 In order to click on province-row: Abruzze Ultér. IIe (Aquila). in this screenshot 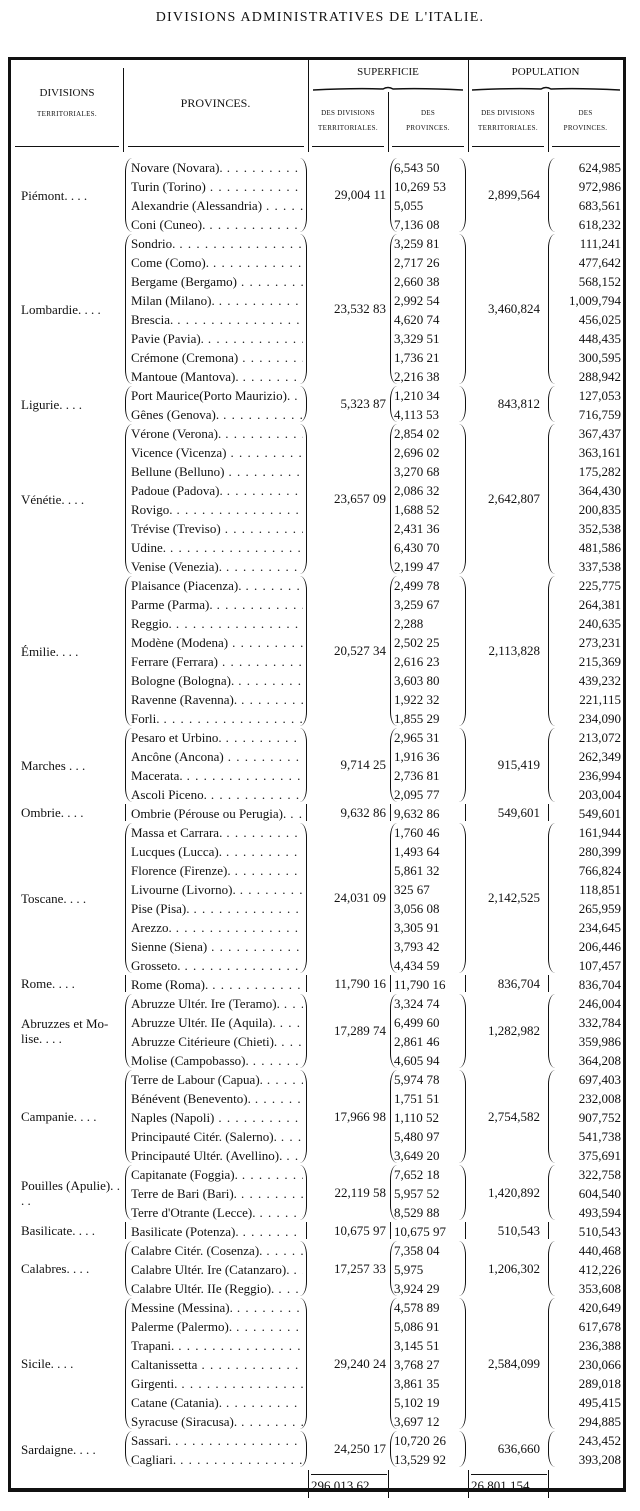, I will do `click(216, 1022)`.